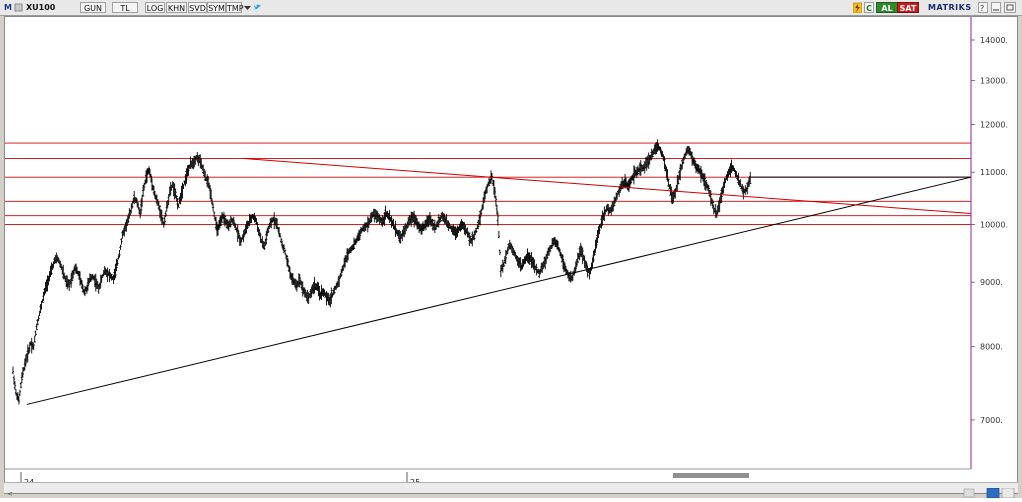  I want to click on symbol-name: XU100, so click(41, 7).